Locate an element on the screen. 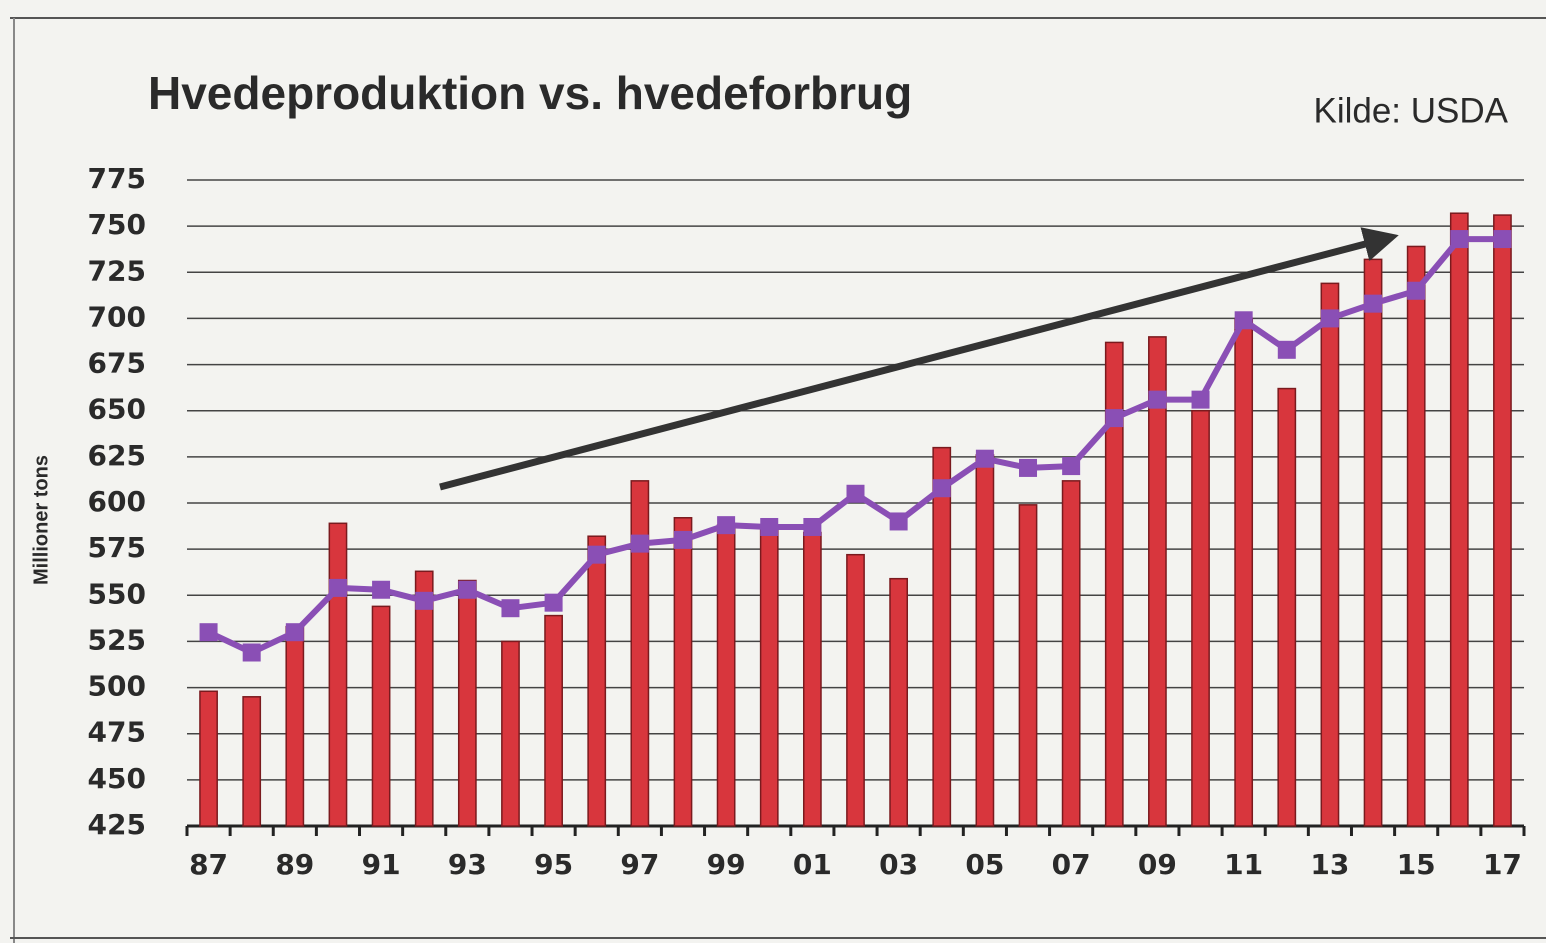 Image resolution: width=1546 pixels, height=943 pixels. x-tick-label: 99 is located at coordinates (726, 864).